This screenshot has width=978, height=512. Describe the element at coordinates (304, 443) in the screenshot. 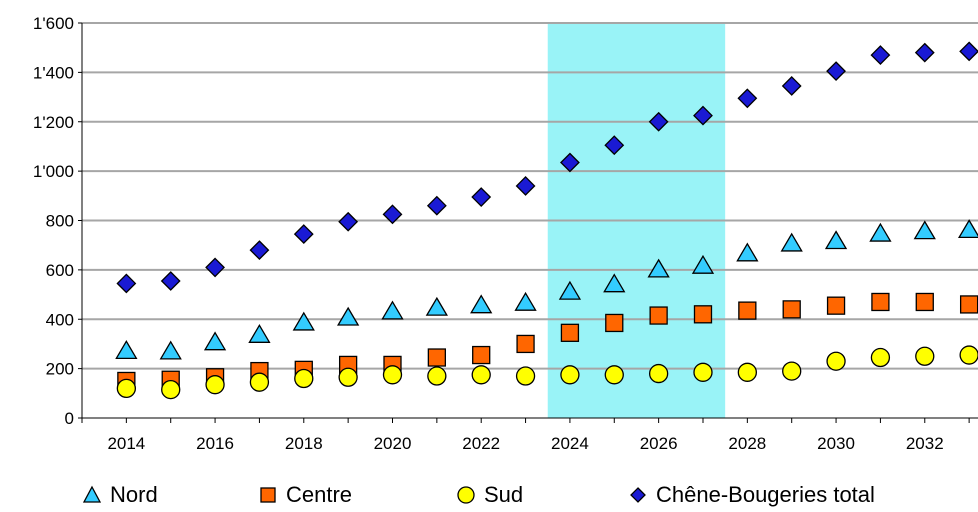

I see `x-tick-label: 2018` at that location.